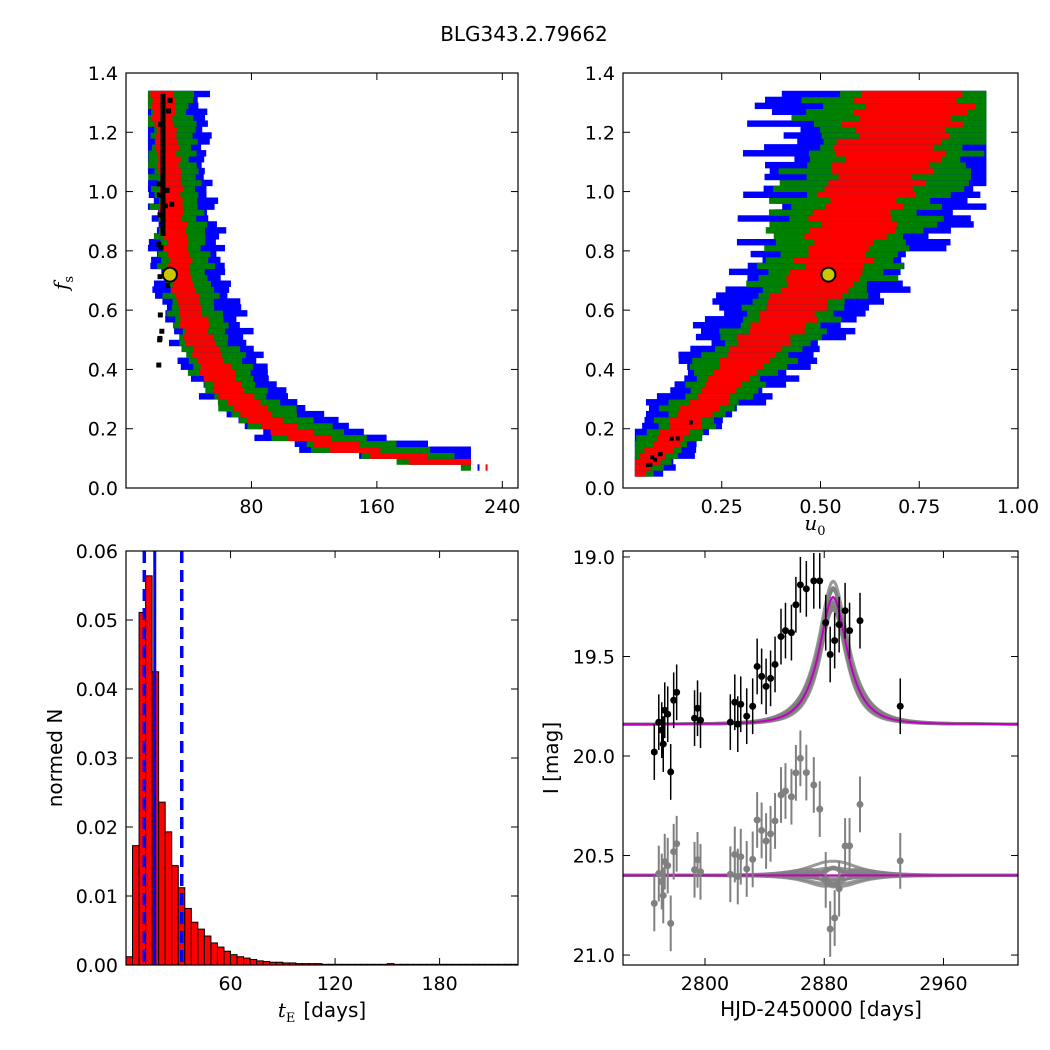 This screenshot has width=1050, height=1050. What do you see at coordinates (97, 897) in the screenshot?
I see `bl-ytick-label: 0.01` at bounding box center [97, 897].